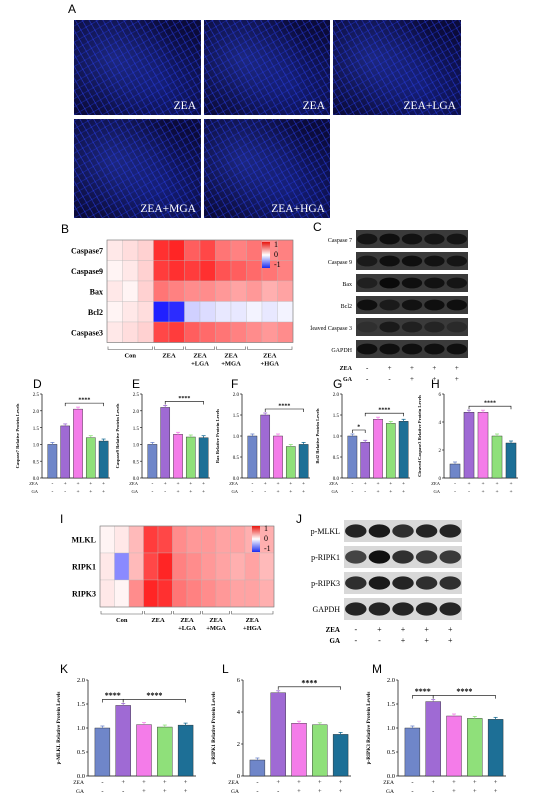 The height and width of the screenshot is (800, 550). I want to click on y-tick-label: 0, so click(238, 776).